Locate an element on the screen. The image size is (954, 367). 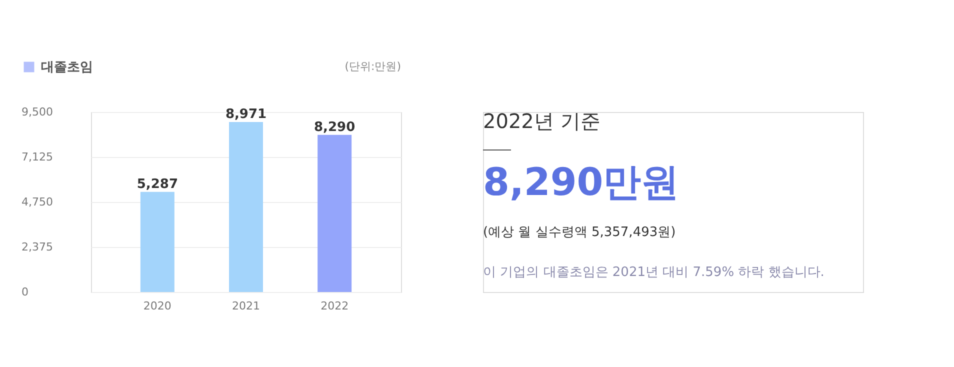
text: 8,290만원 is located at coordinates (581, 182).